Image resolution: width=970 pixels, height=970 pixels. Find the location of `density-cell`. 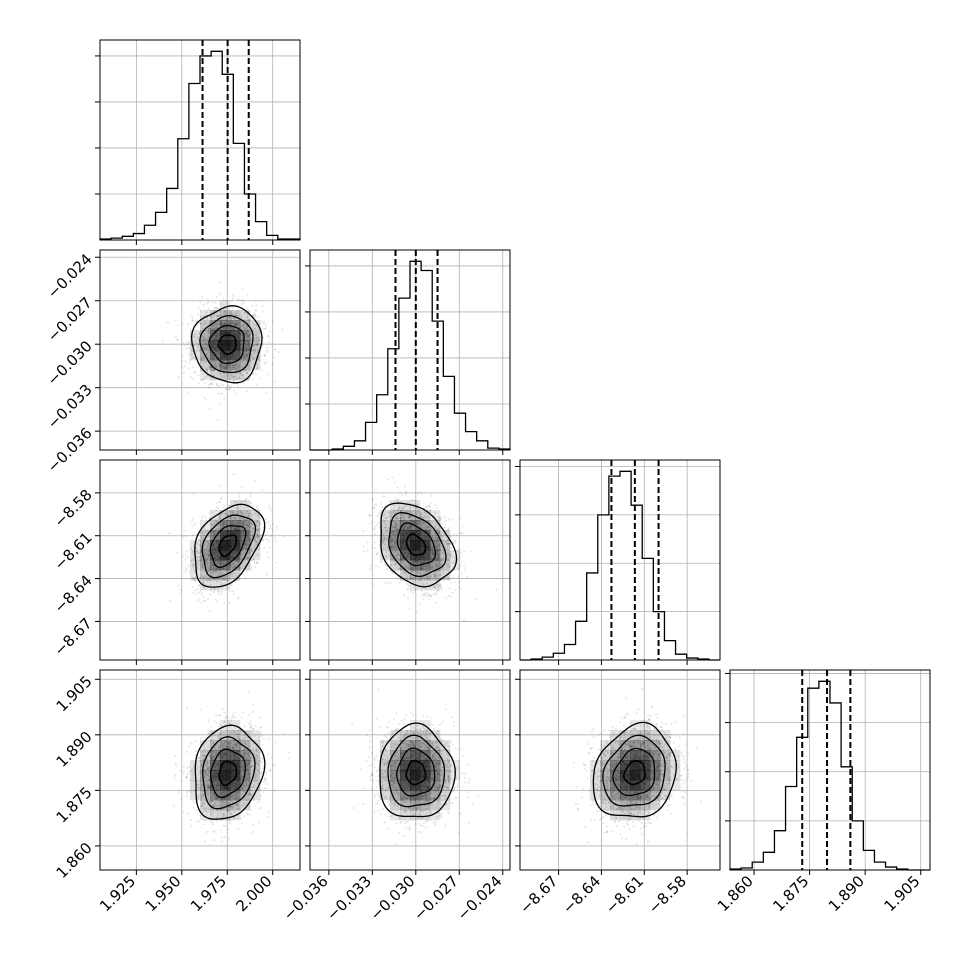

density-cell is located at coordinates (395, 565).